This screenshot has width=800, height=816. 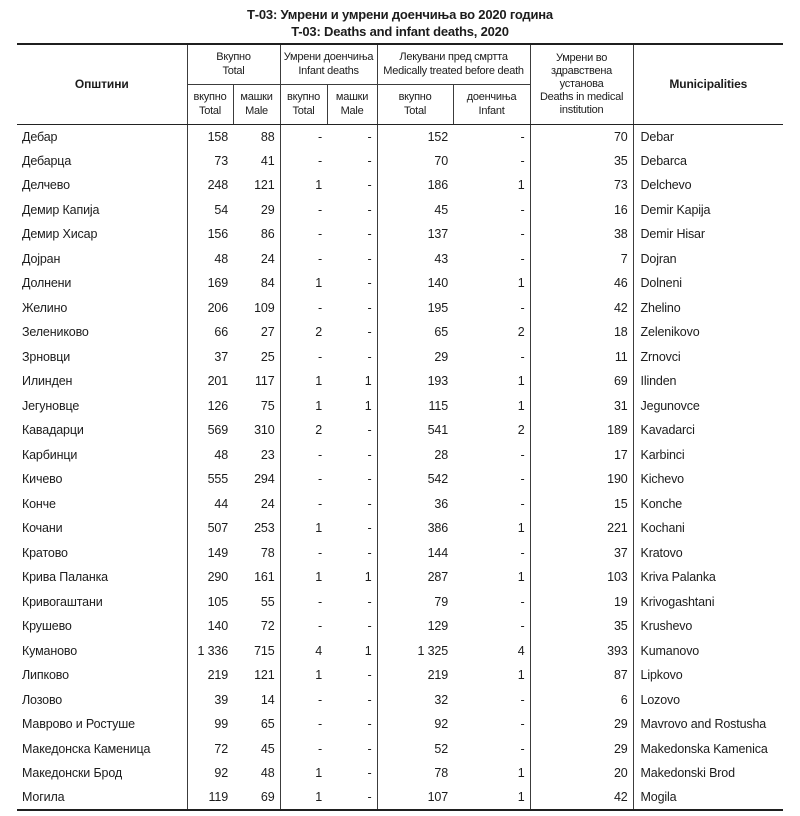 What do you see at coordinates (233, 71) in the screenshot?
I see `header-group-total-en: Total` at bounding box center [233, 71].